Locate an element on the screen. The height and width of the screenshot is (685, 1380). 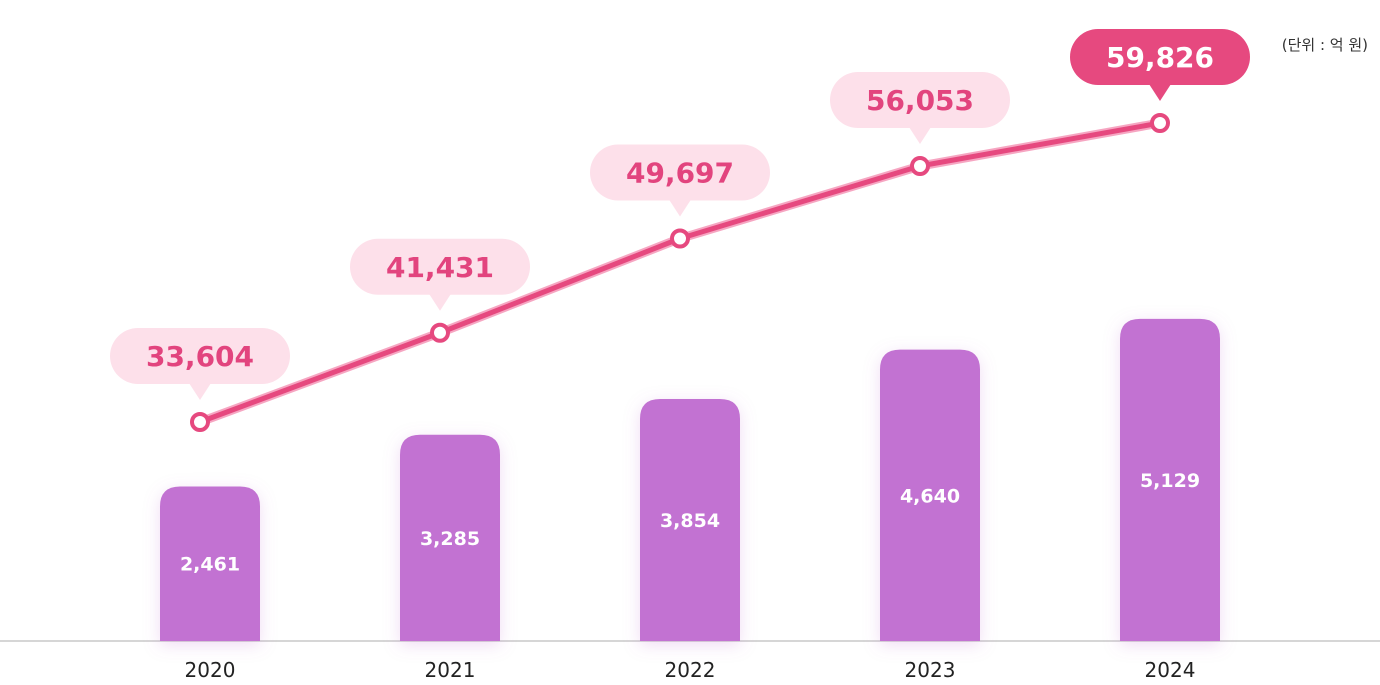
bar-value-label: 3,285 is located at coordinates (450, 539).